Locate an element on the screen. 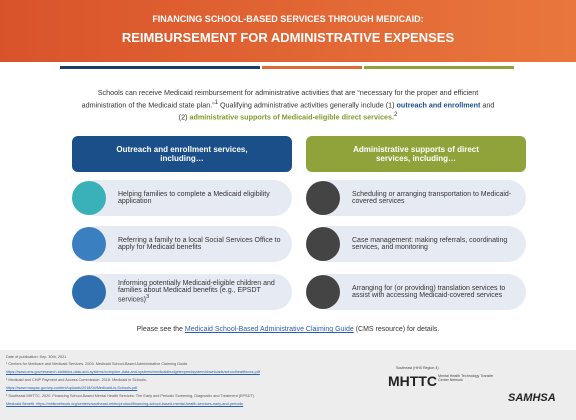 The image size is (576, 420). see-also-text: (CMS resource) for details. is located at coordinates (396, 329).